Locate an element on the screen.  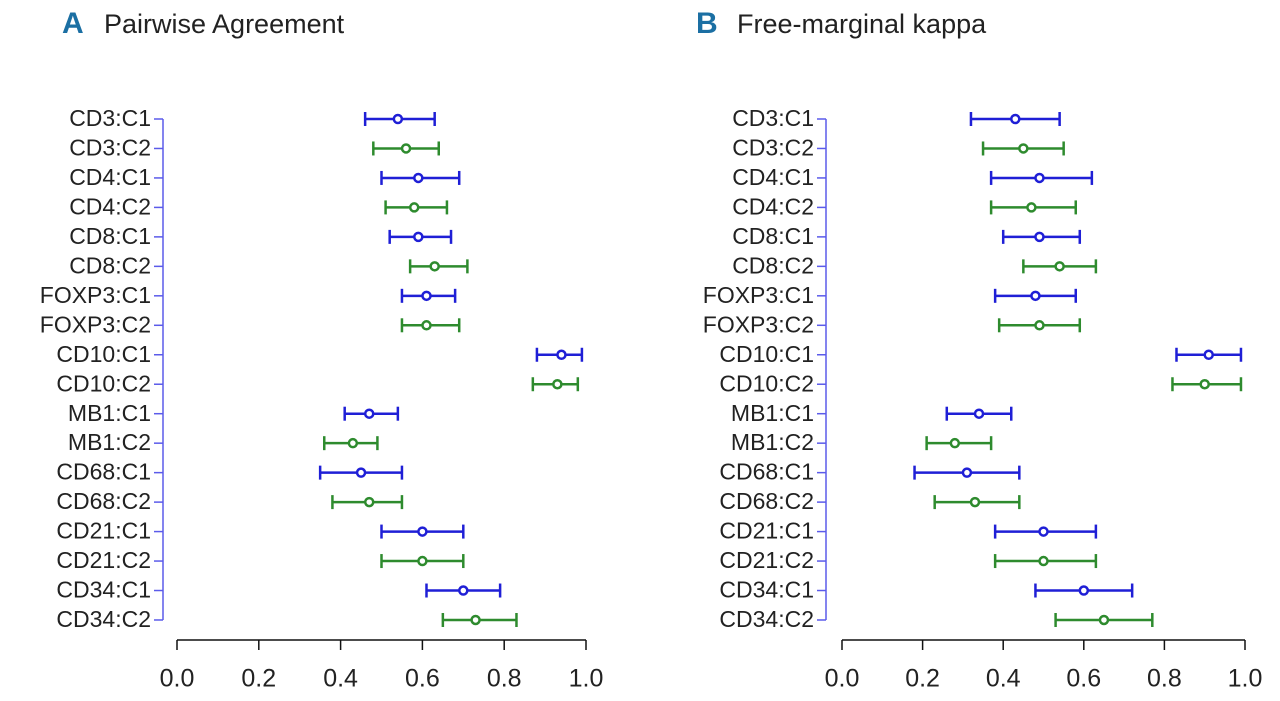
panel-letter: A is located at coordinates (73, 23).